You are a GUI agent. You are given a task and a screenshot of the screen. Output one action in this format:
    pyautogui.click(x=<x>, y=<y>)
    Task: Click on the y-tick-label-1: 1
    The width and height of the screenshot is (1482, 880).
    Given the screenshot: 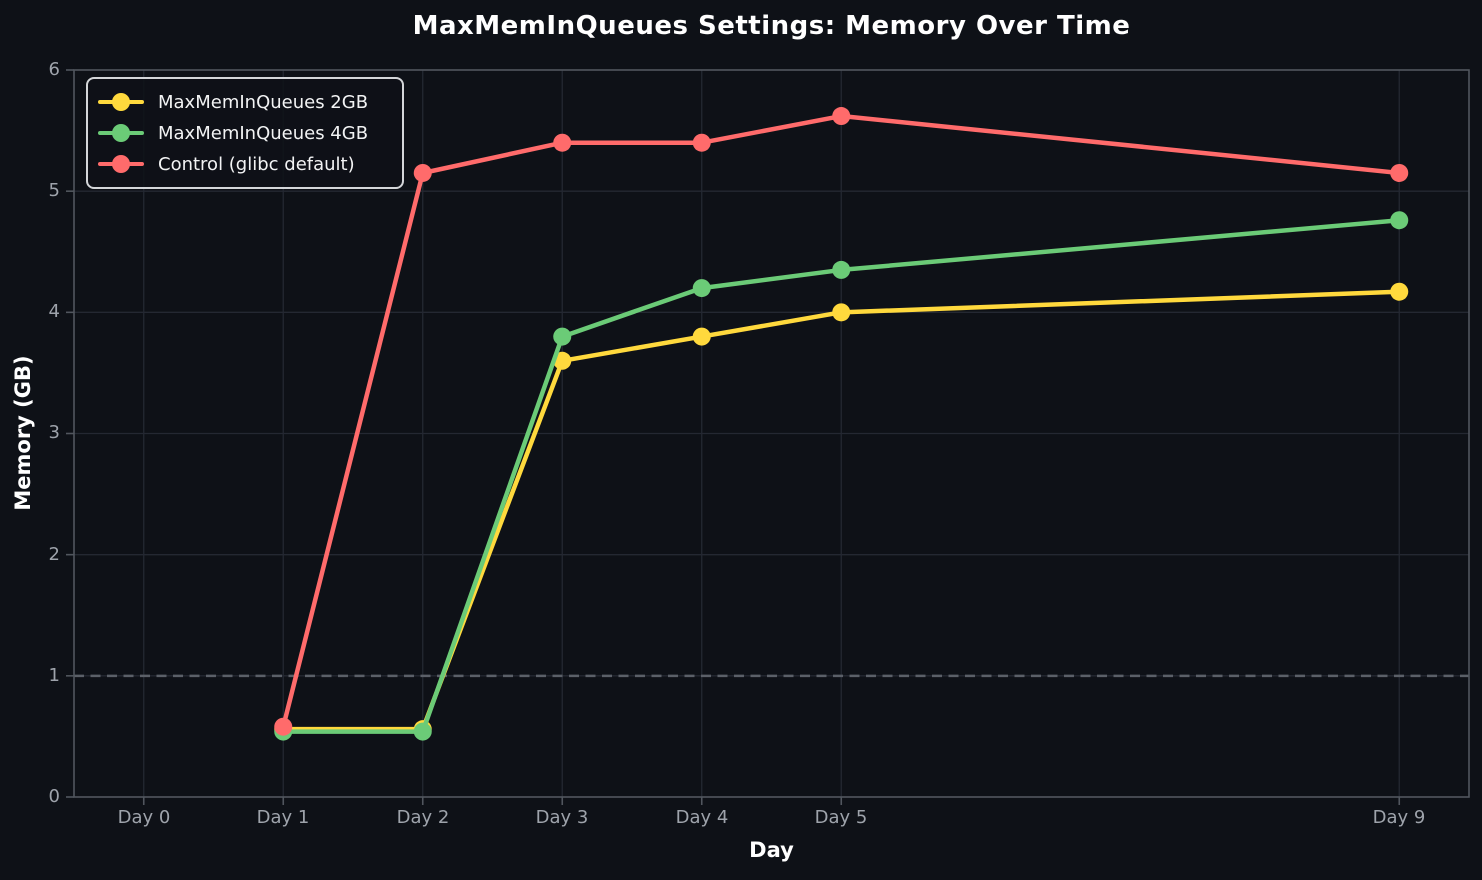 What is the action you would take?
    pyautogui.click(x=54, y=675)
    